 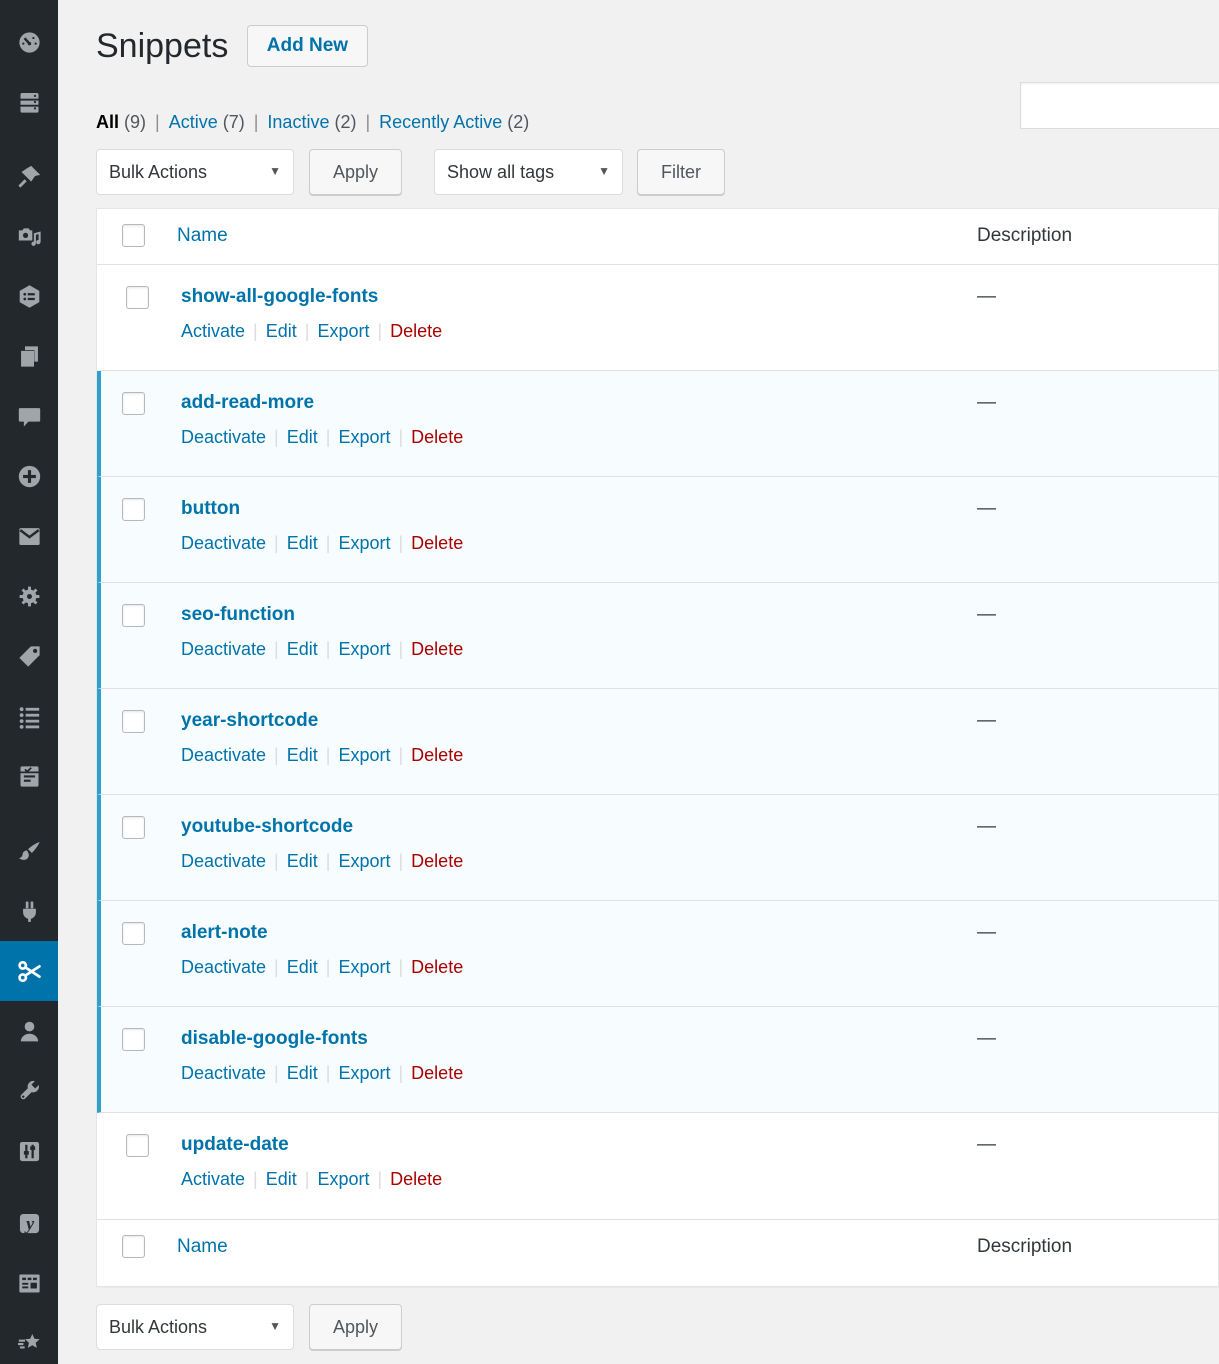 I want to click on add-new-button: Add New, so click(x=307, y=46).